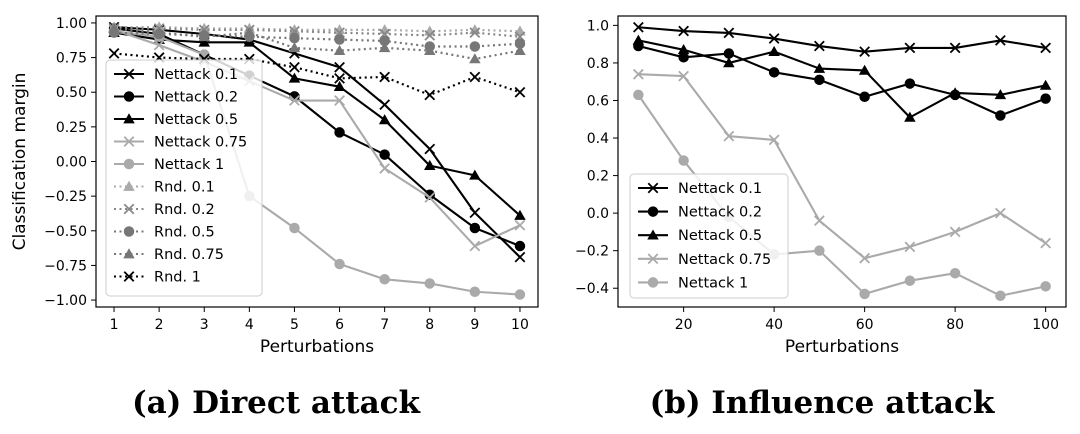 The image size is (1080, 434). I want to click on legend-item-nettack-0-1: Nettack 0.1, so click(176, 75).